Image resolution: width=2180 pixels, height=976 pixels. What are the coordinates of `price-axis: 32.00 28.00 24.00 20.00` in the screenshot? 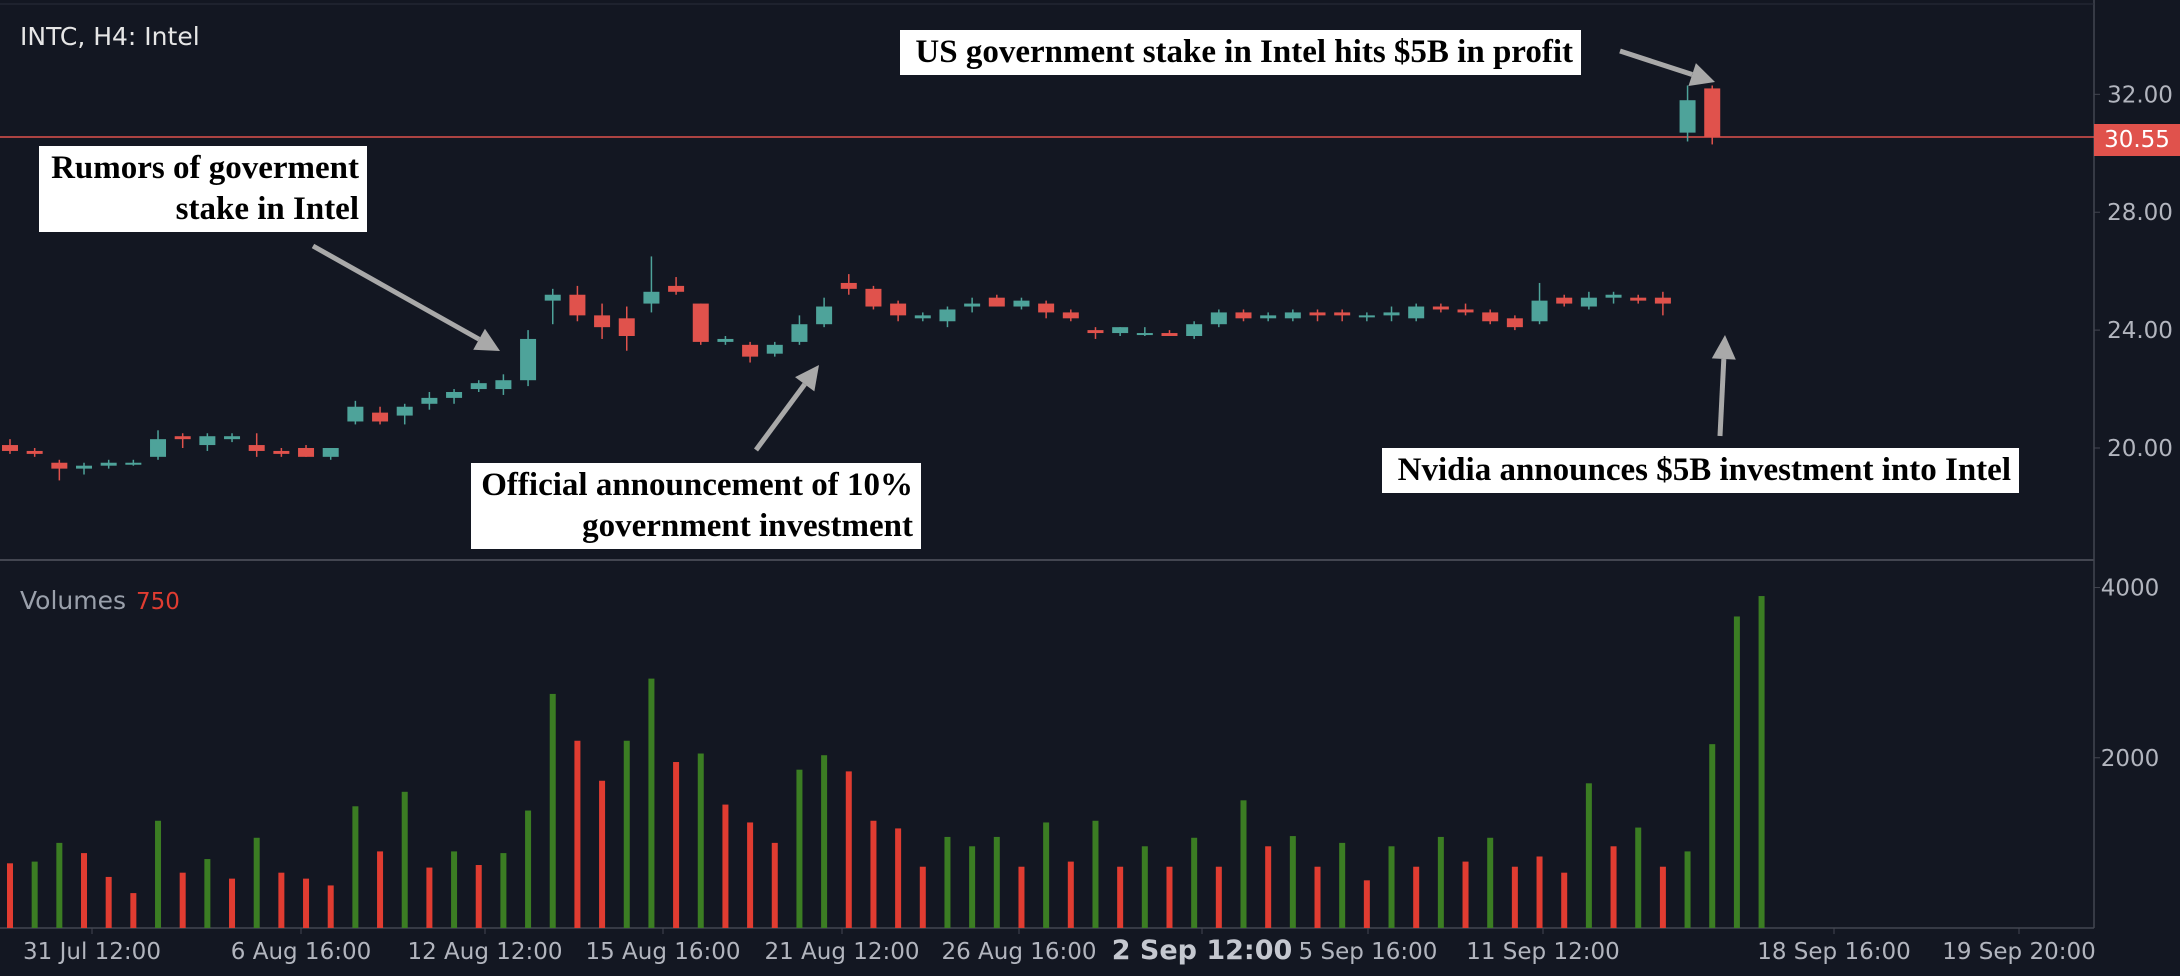 It's located at (2133, 272).